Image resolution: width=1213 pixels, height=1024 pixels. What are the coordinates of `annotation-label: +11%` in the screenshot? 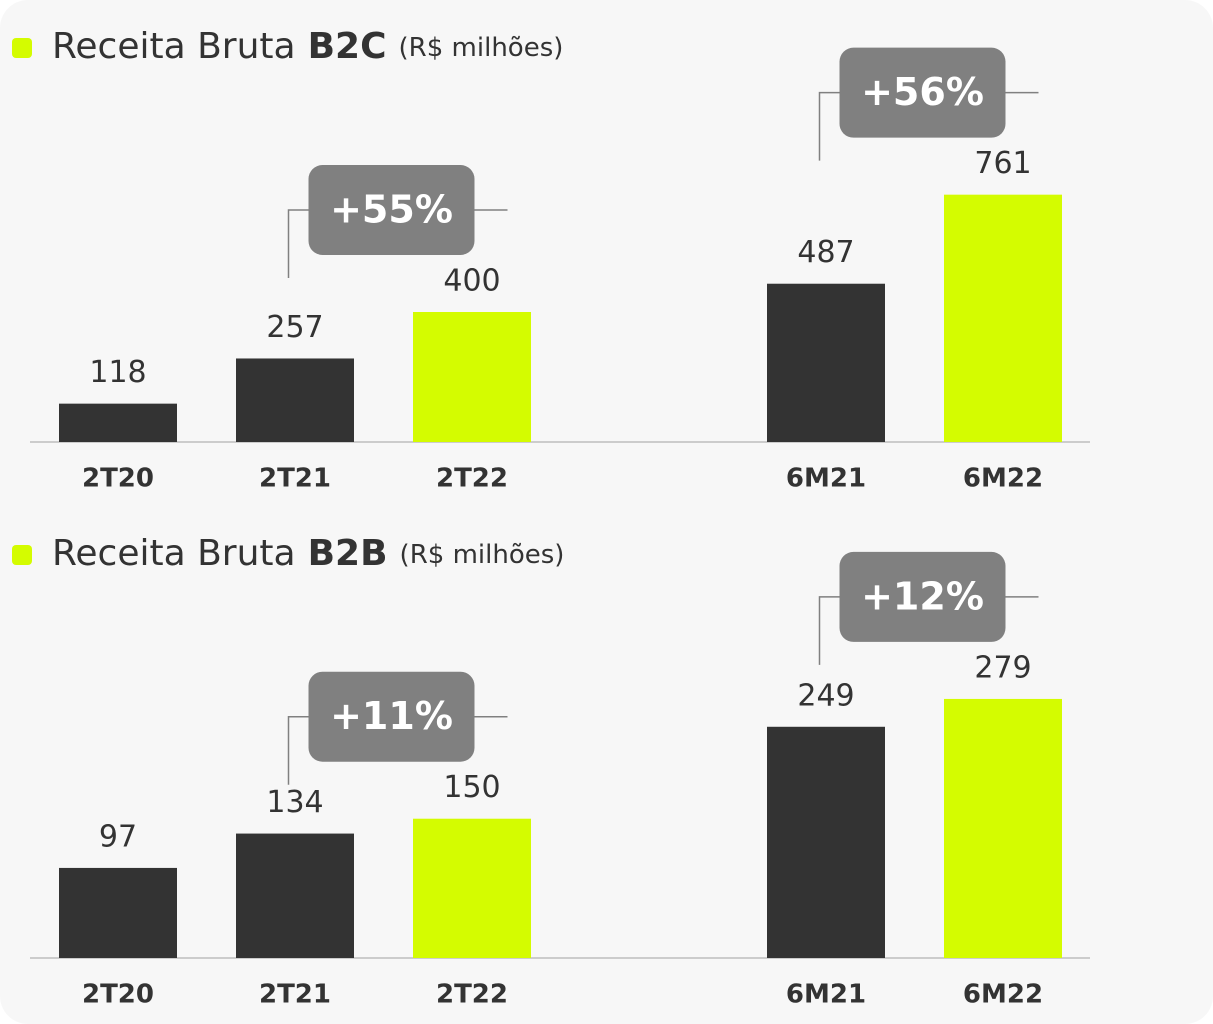 It's located at (391, 716).